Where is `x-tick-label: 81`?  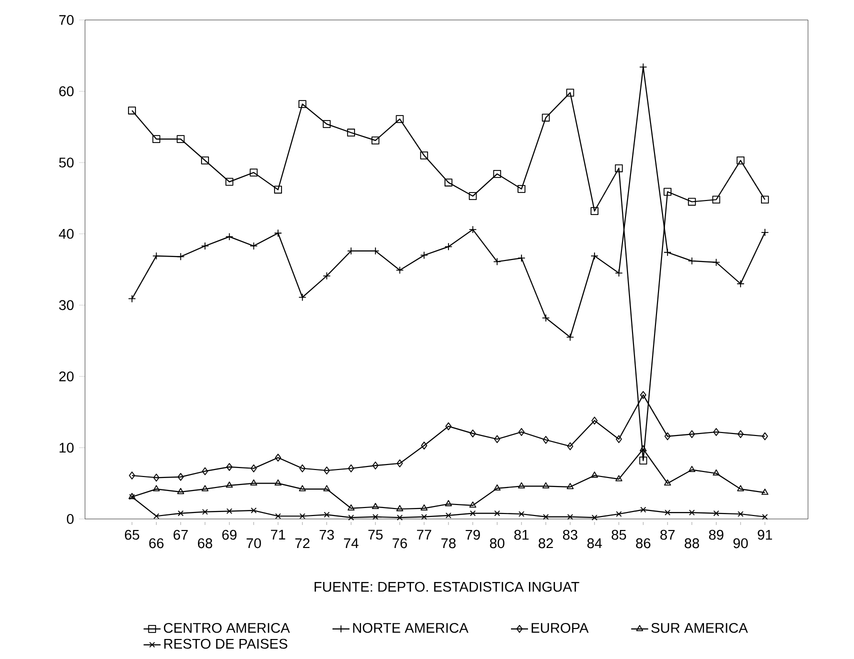
x-tick-label: 81 is located at coordinates (521, 535).